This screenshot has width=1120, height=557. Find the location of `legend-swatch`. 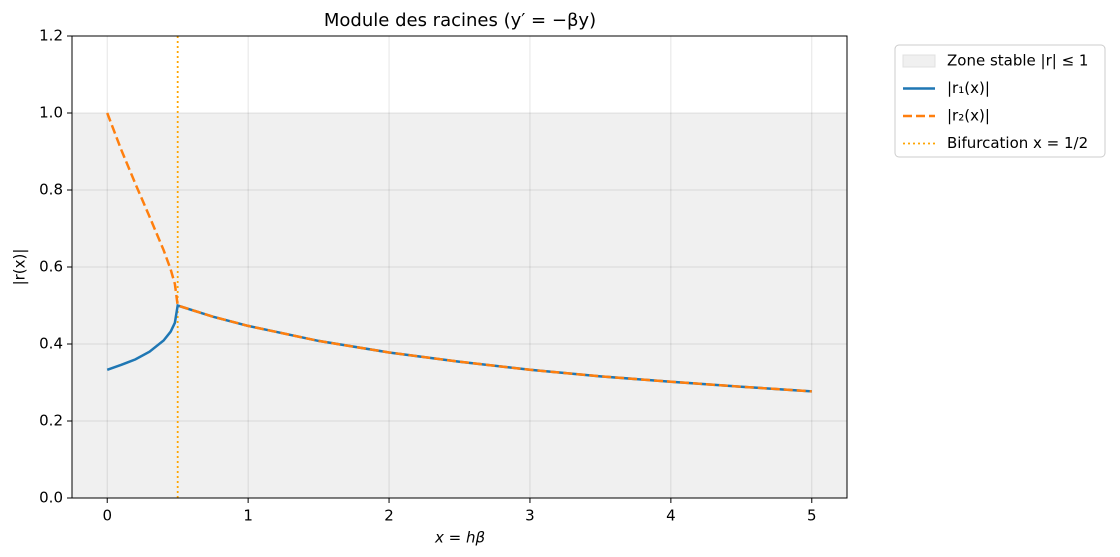

legend-swatch is located at coordinates (919, 61).